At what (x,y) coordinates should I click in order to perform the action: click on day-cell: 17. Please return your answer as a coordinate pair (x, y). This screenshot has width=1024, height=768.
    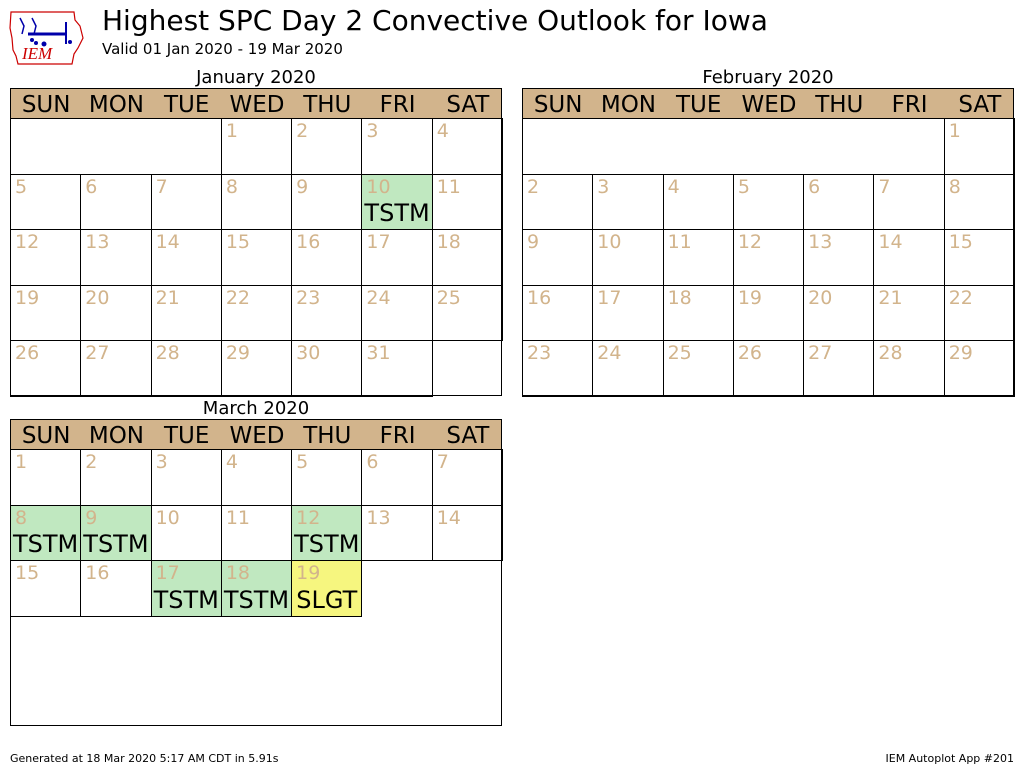
    Looking at the image, I should click on (397, 257).